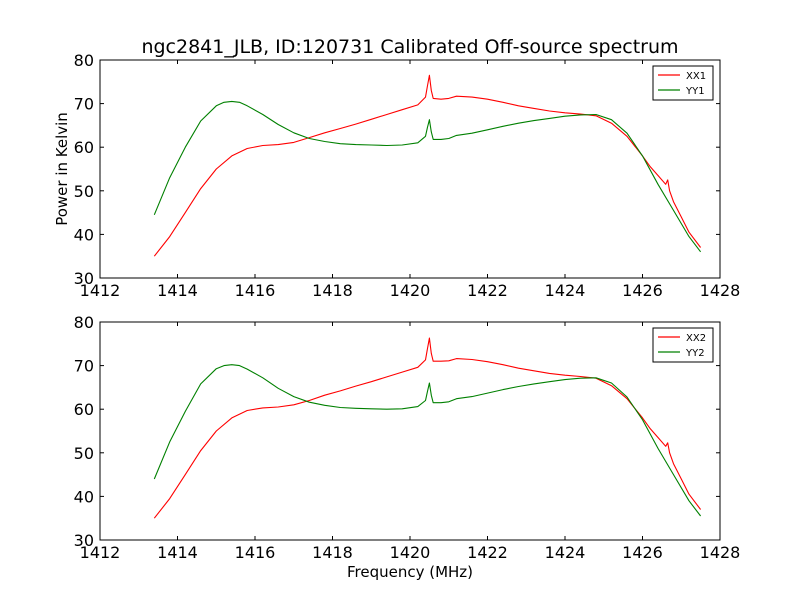 This screenshot has width=800, height=600. Describe the element at coordinates (696, 338) in the screenshot. I see `legend-label: XX2` at that location.